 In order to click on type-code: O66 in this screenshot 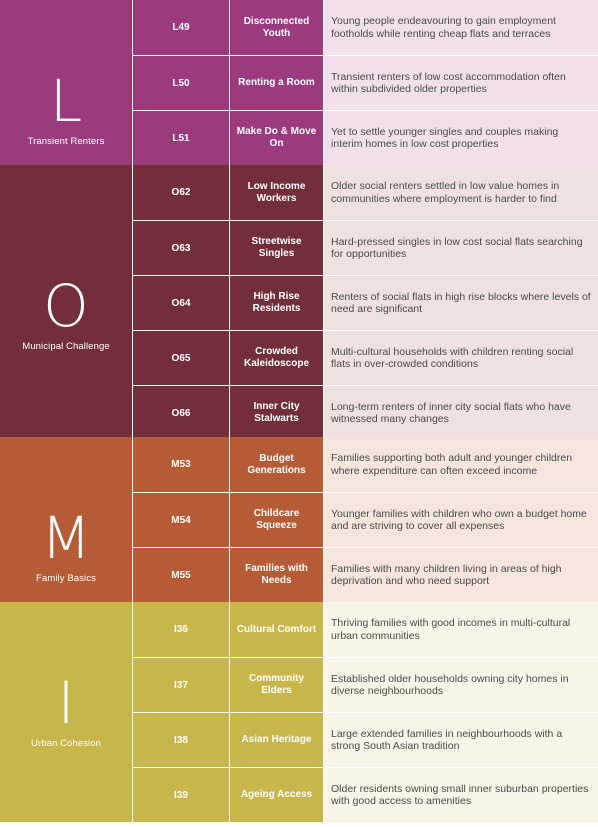, I will do `click(181, 413)`.